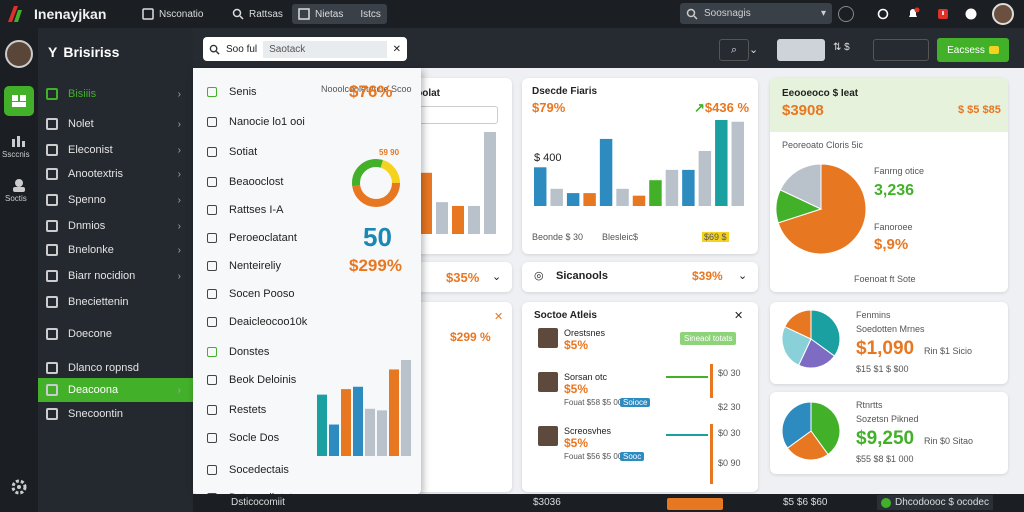  I want to click on card-foot: $15 $1 $ $00, so click(882, 369).